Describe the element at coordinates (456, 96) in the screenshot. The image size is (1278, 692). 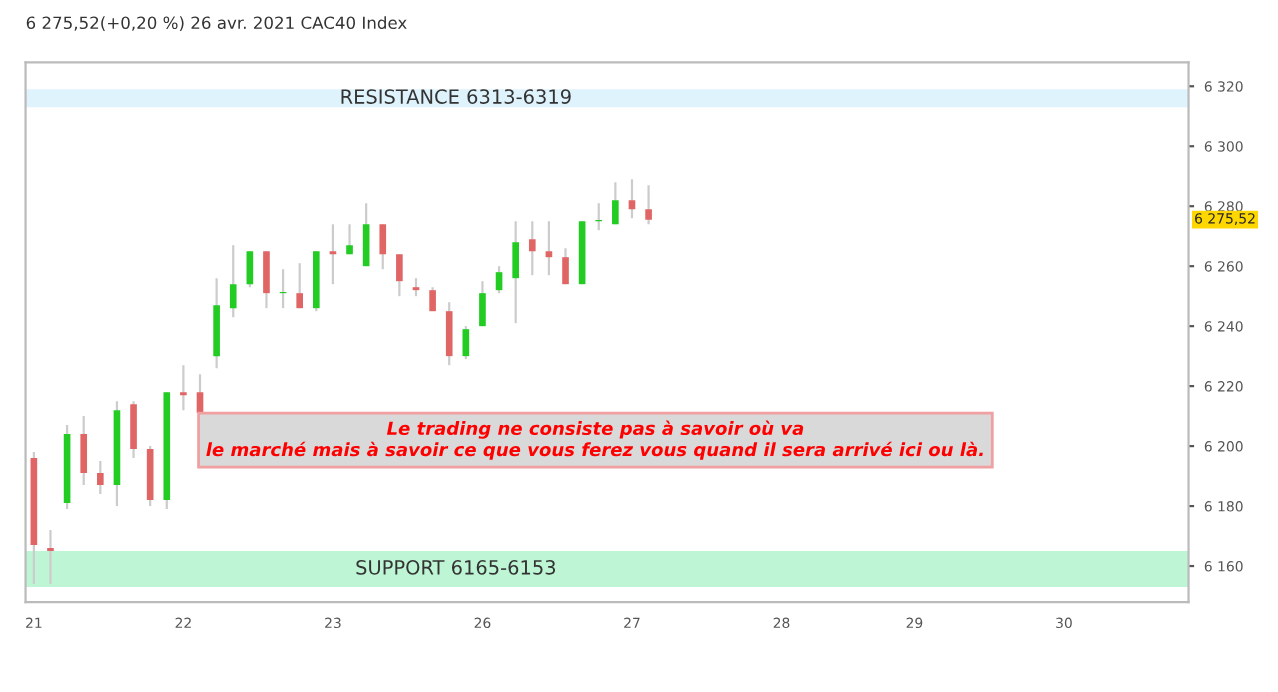
I see `band-label: RESISTANCE 6313-6319` at that location.